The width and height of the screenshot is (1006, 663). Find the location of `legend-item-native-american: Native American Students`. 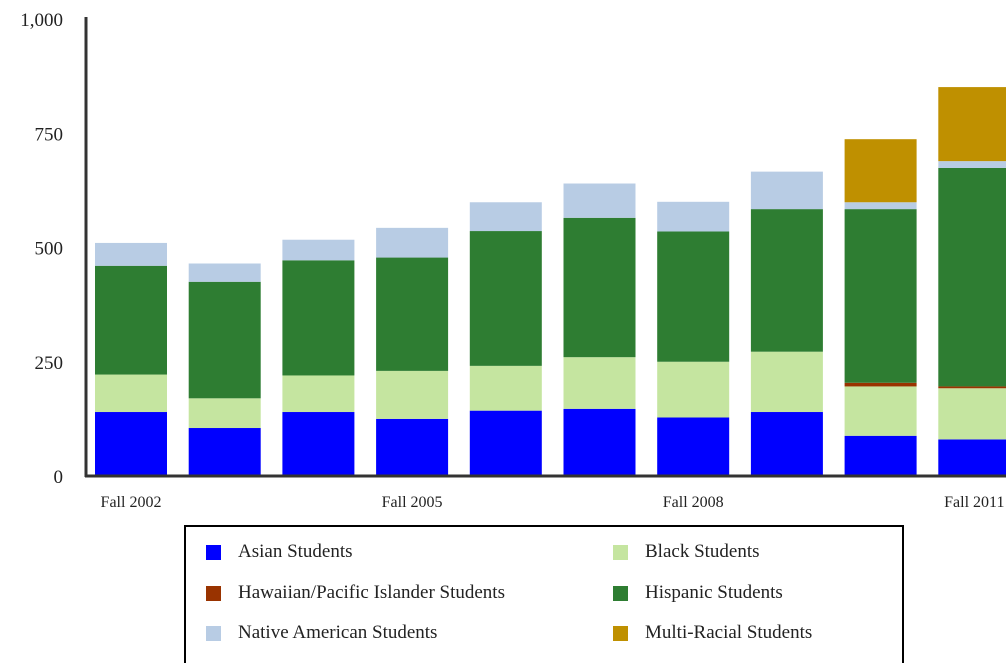

legend-item-native-american: Native American Students is located at coordinates (321, 633).